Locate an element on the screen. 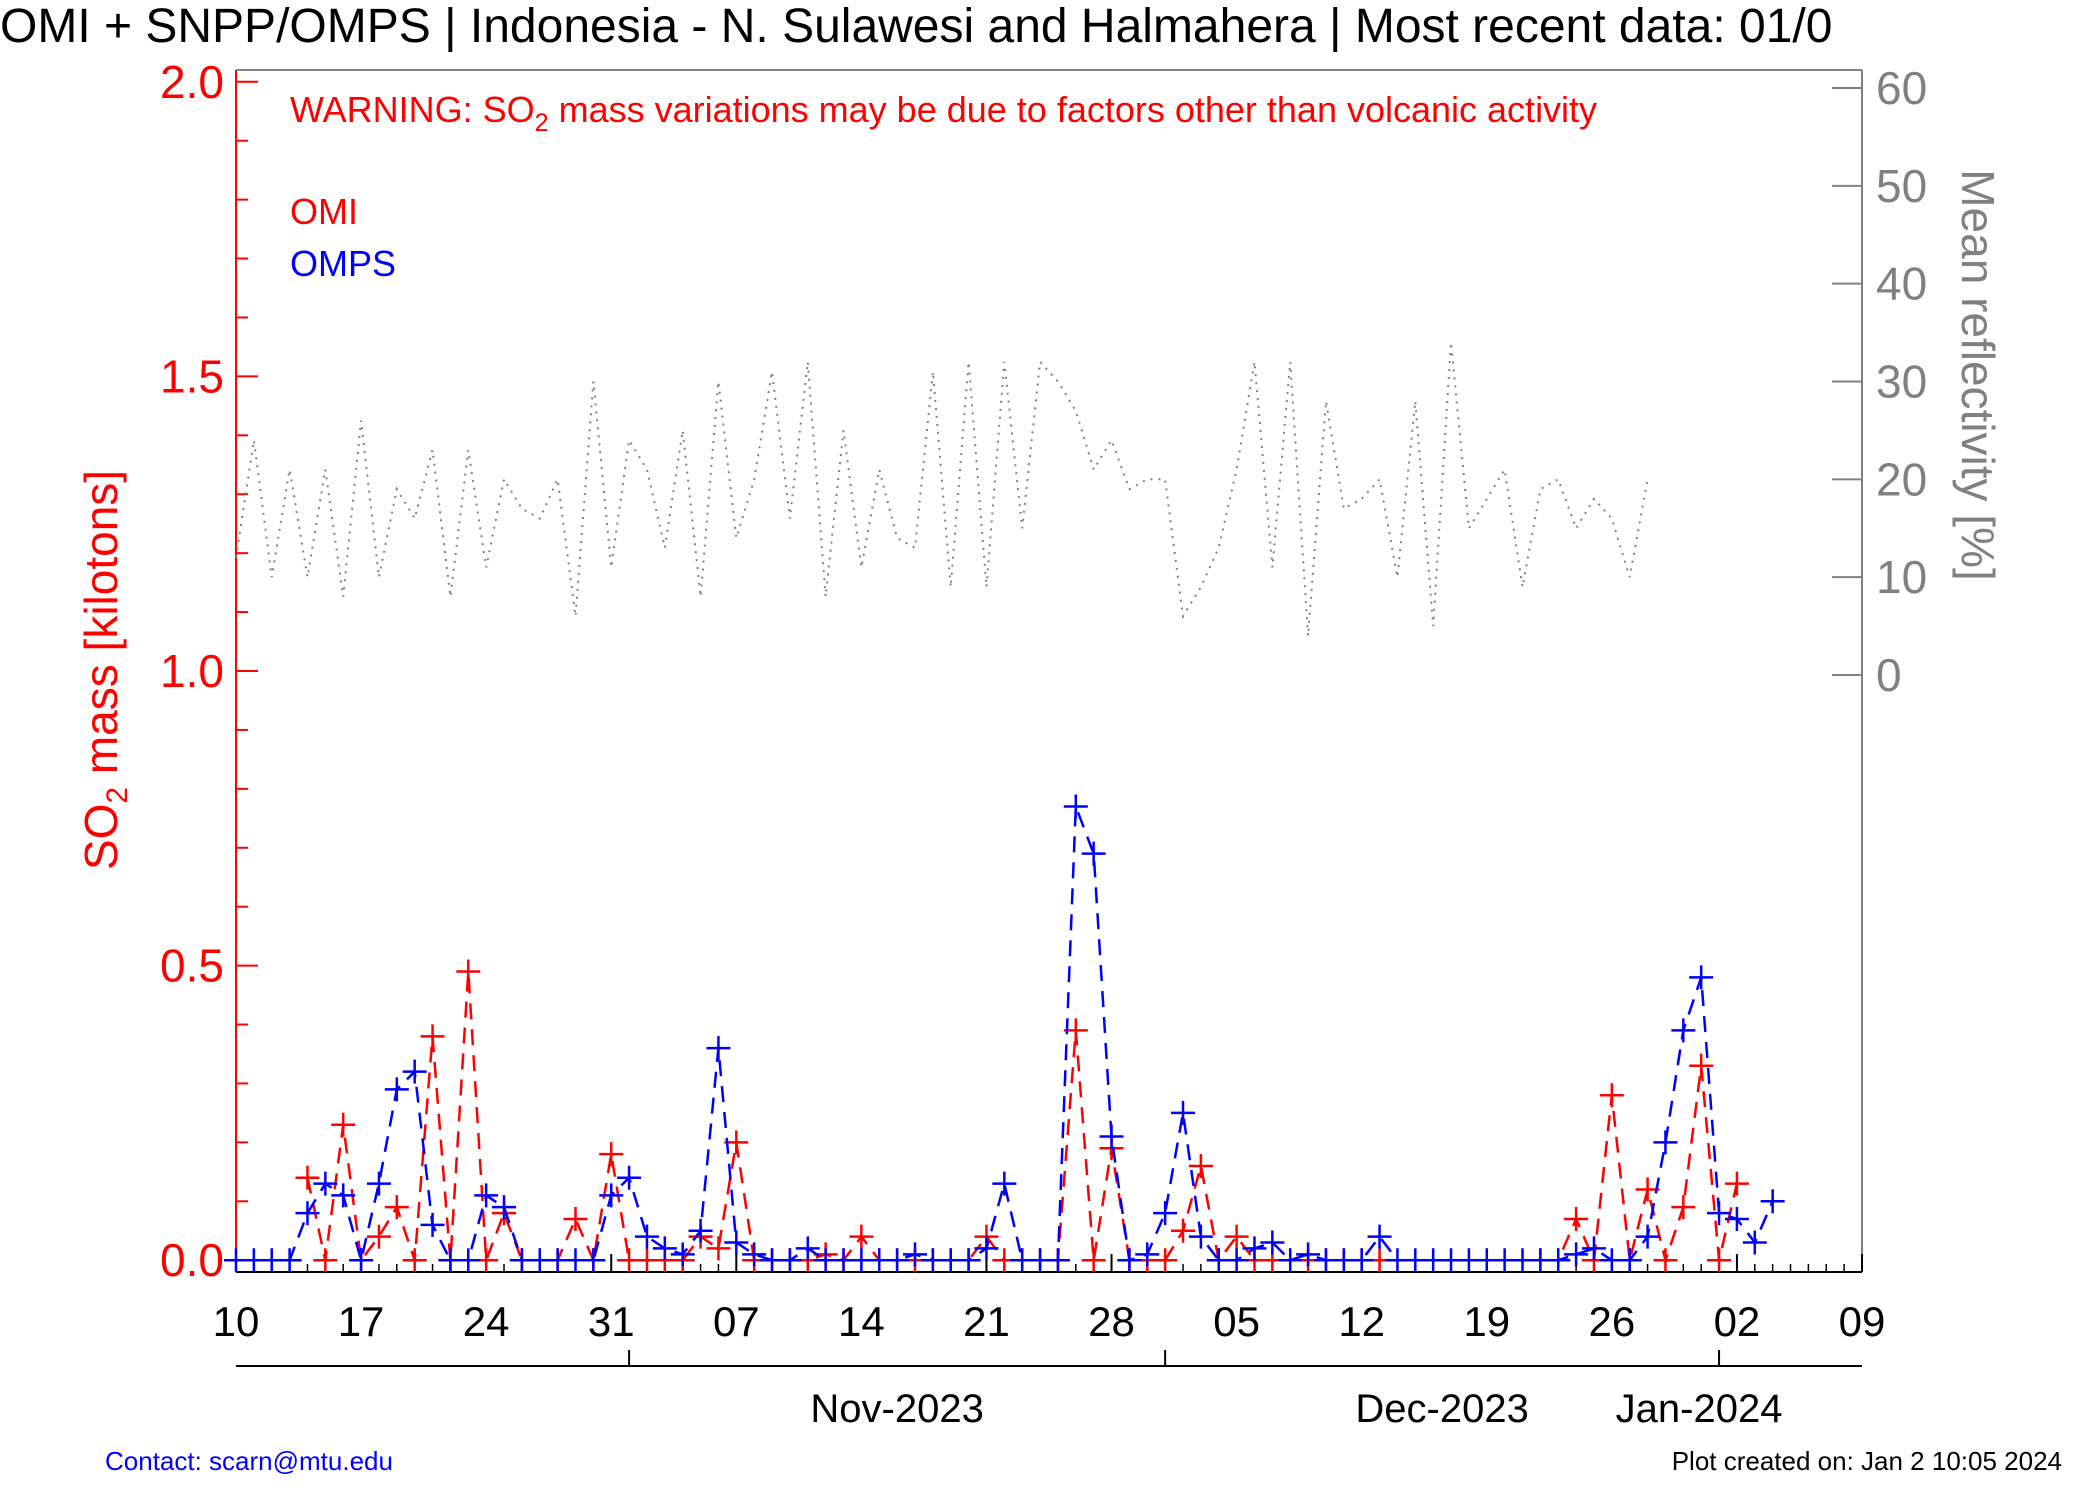  x-tick-label: 17 is located at coordinates (361, 1321).